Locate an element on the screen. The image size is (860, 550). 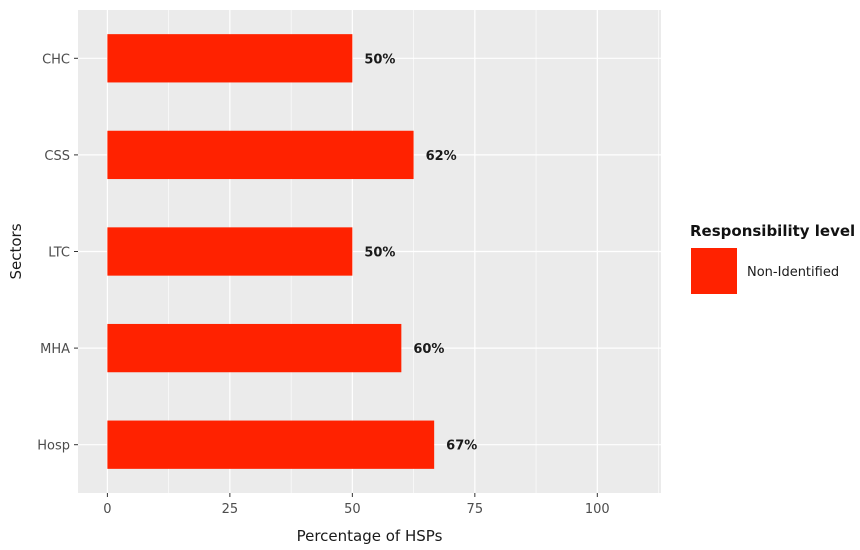
x-tick-label: 75 is located at coordinates (475, 509).